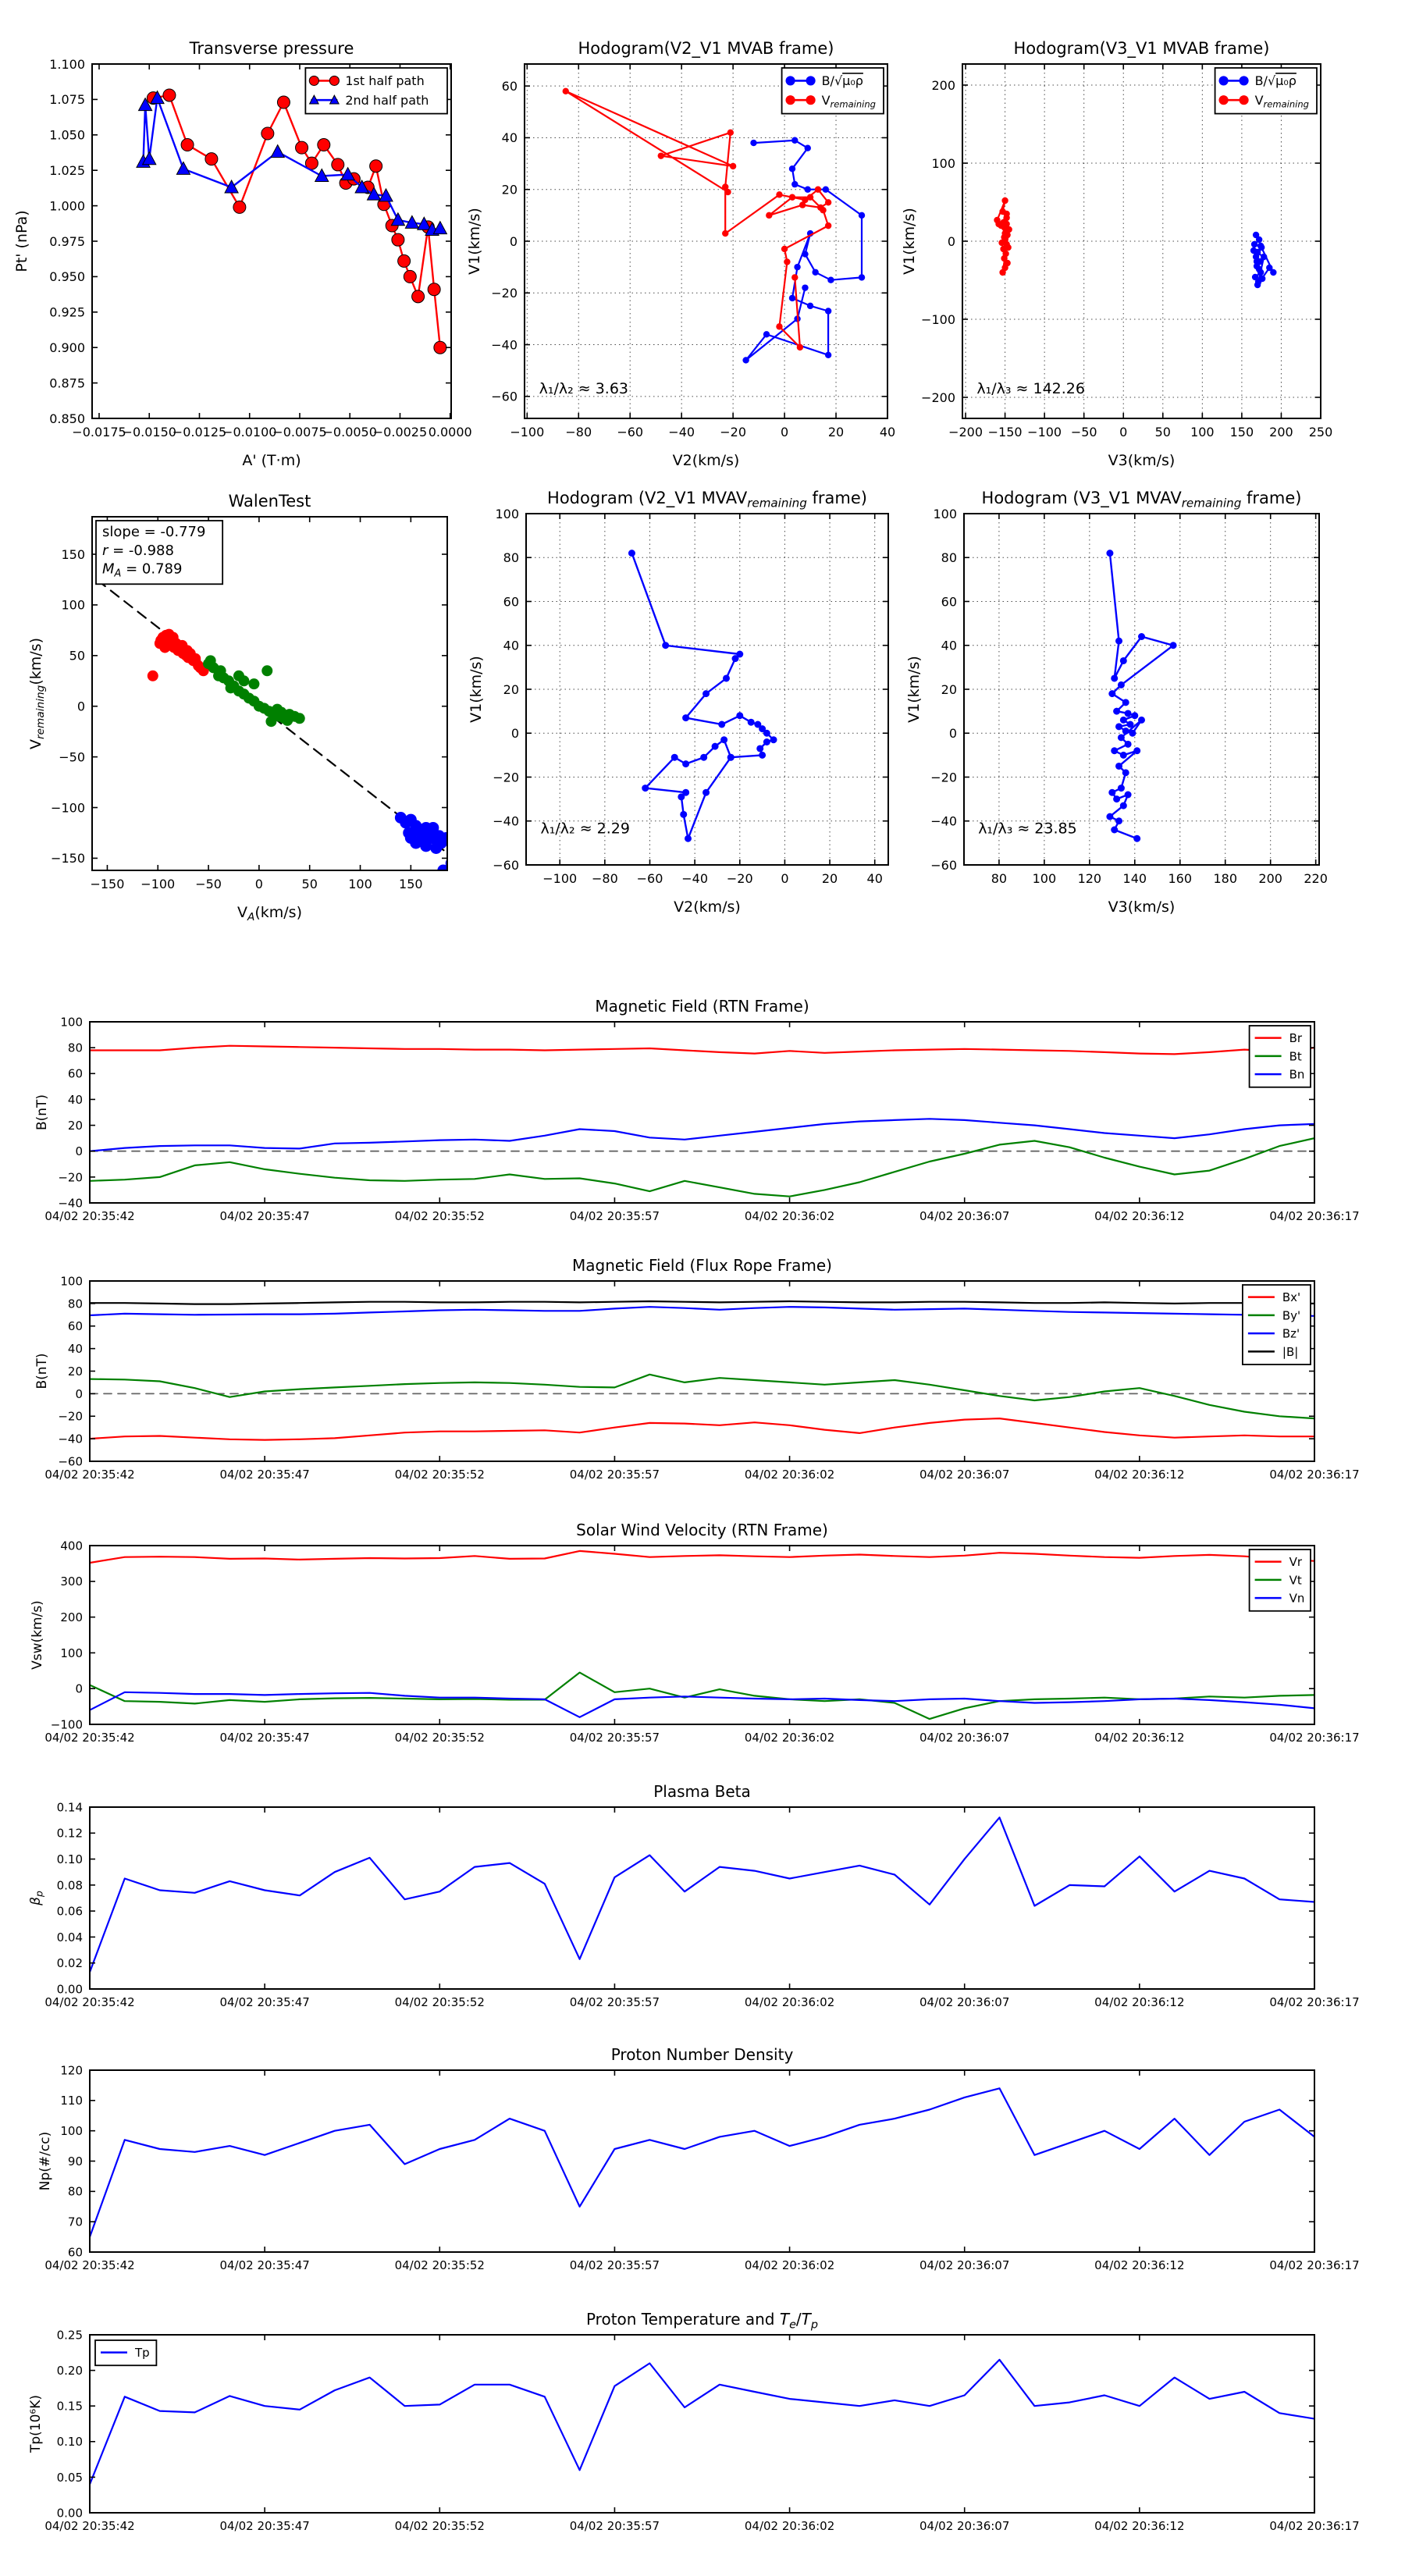  I want to click on x-tick-label: −0.0050, so click(350, 432).